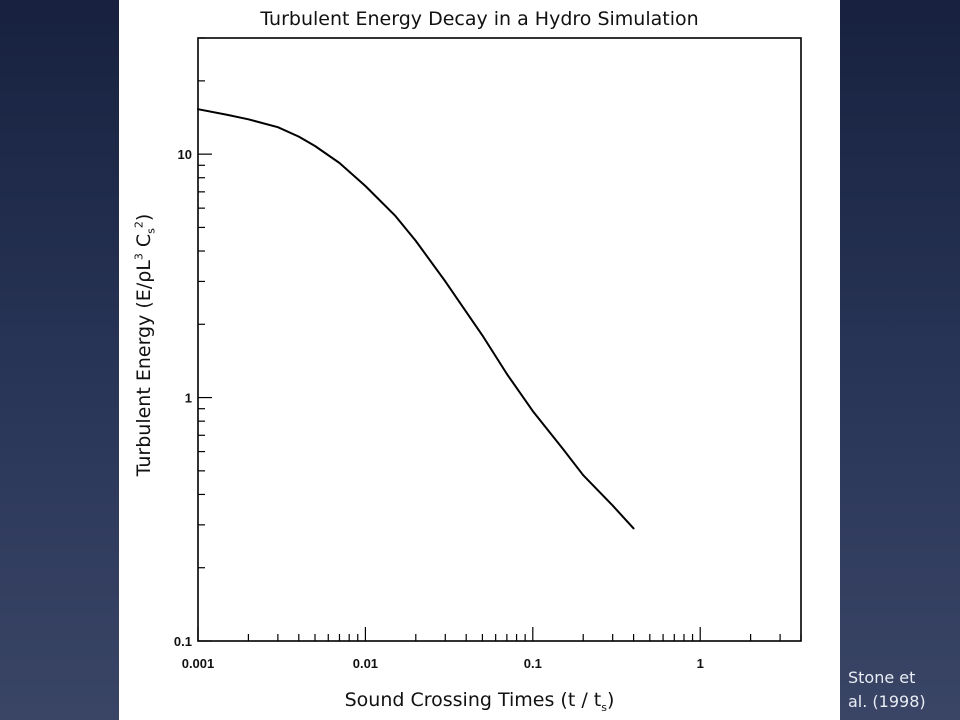 Image resolution: width=960 pixels, height=720 pixels. What do you see at coordinates (188, 398) in the screenshot?
I see `y-tick-label: 1` at bounding box center [188, 398].